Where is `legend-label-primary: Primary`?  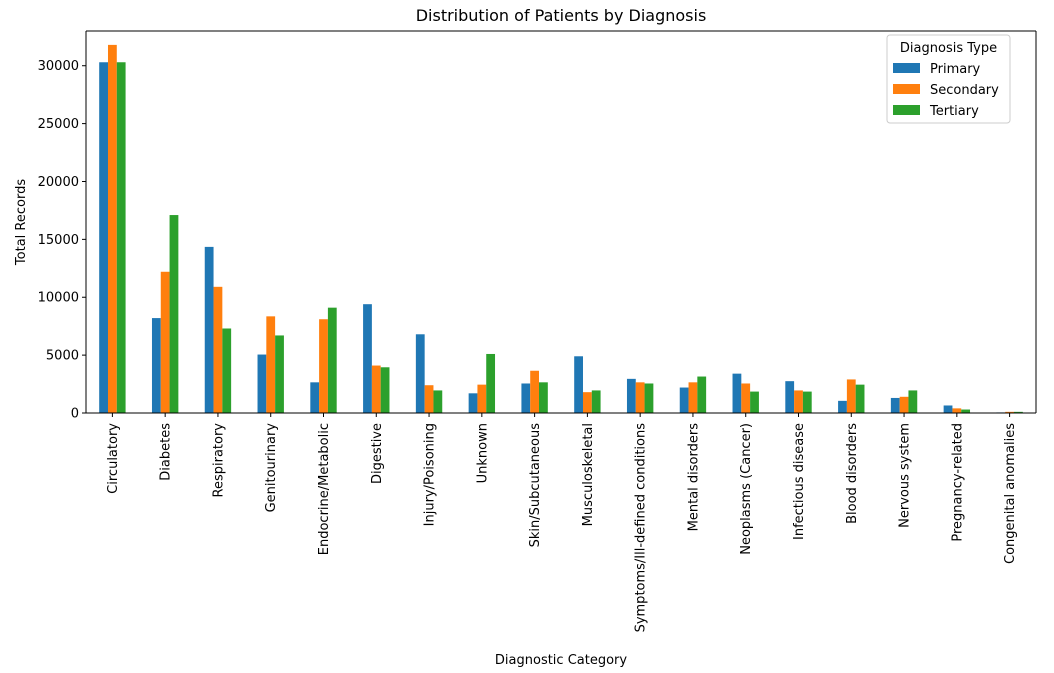 legend-label-primary: Primary is located at coordinates (955, 69).